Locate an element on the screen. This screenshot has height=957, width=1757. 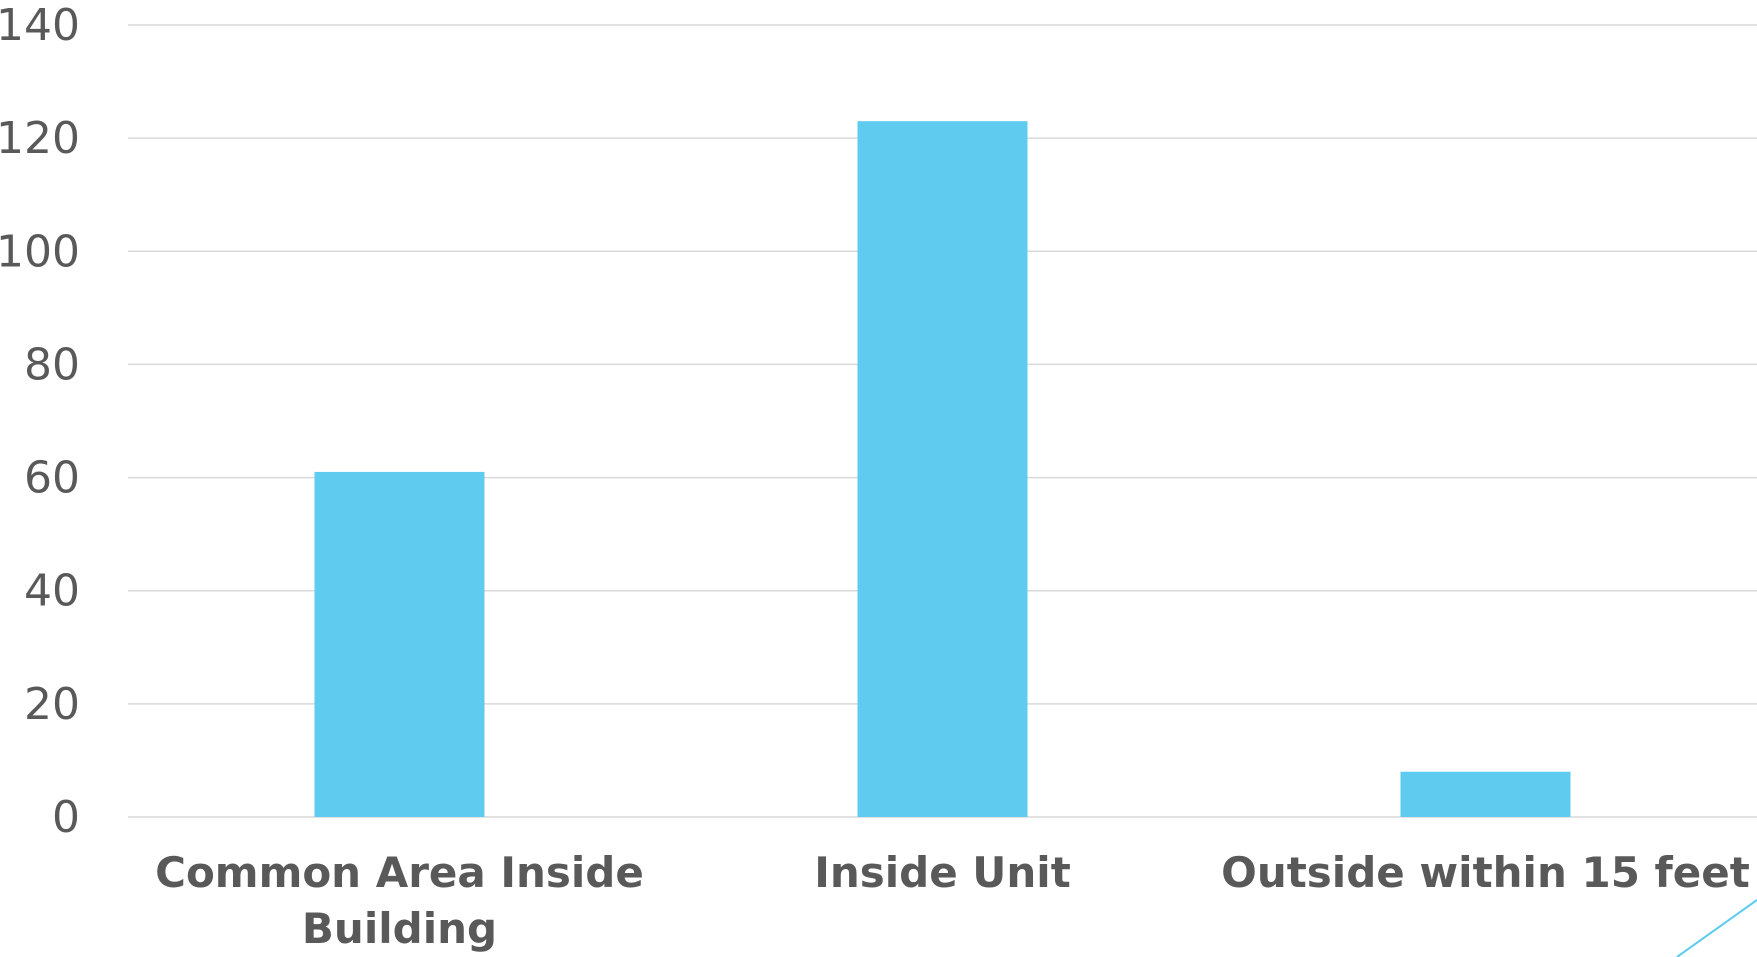
y-tick-label: 140 is located at coordinates (40, 25).